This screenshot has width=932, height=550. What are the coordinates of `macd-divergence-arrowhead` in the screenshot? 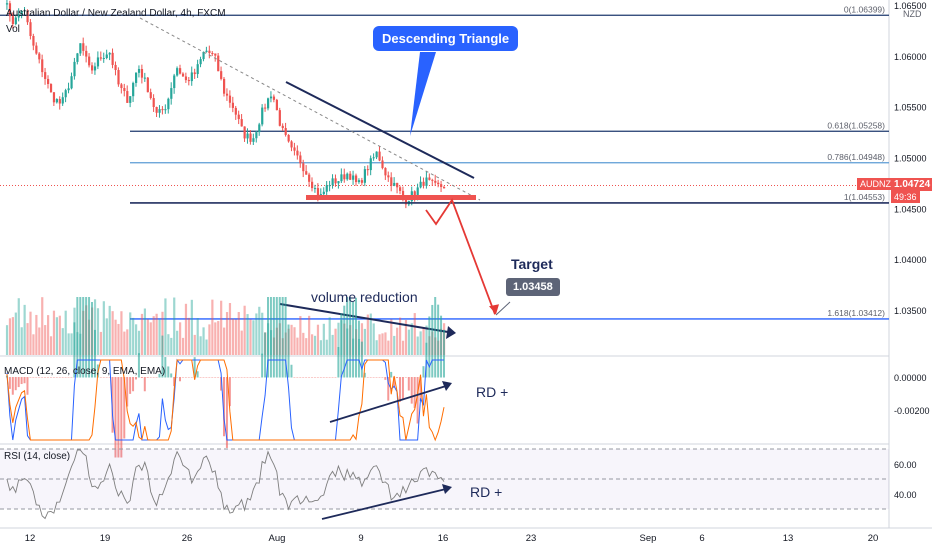 It's located at (447, 386).